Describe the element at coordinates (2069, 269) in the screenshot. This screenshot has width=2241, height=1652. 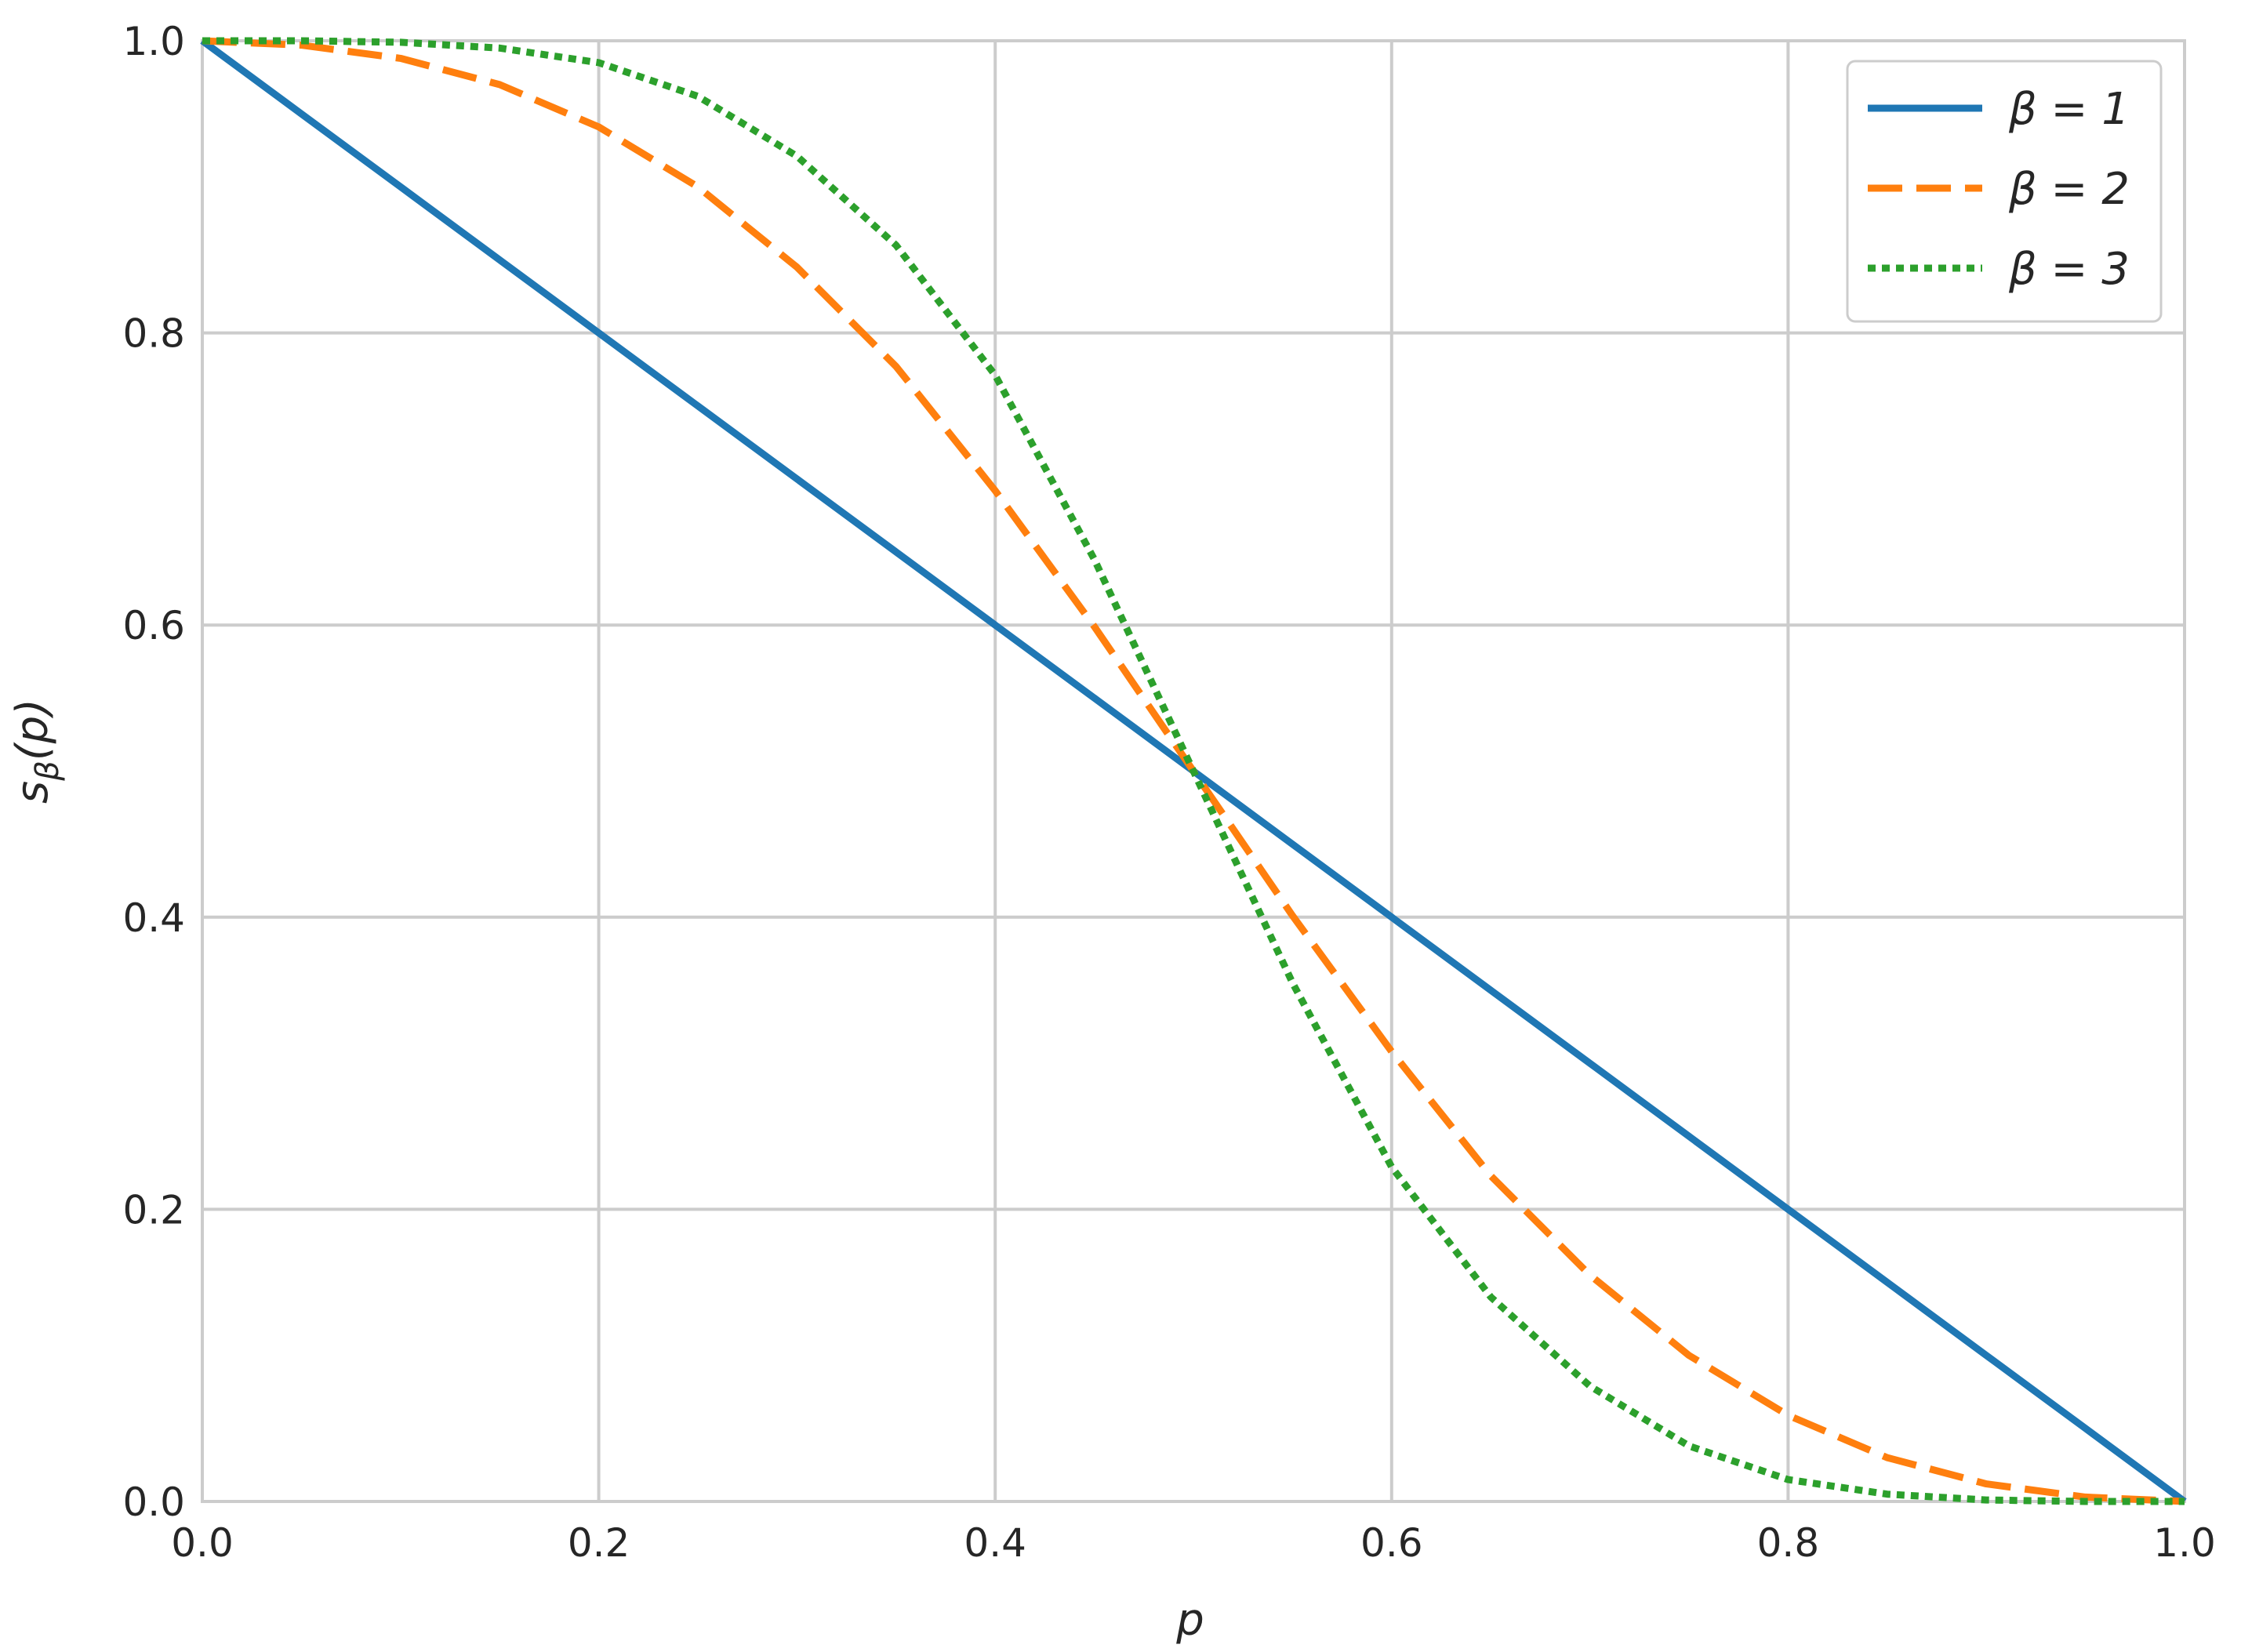
I see `legend-label: β = 3` at that location.